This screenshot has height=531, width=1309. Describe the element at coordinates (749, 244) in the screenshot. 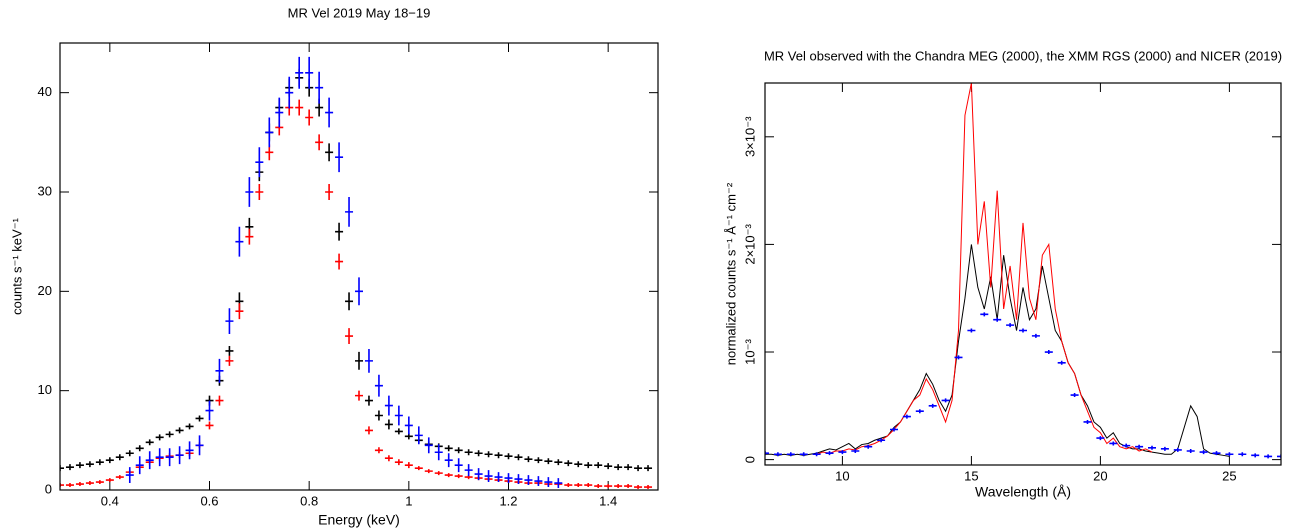

I see `y-tick-label: 2×10⁻³` at that location.